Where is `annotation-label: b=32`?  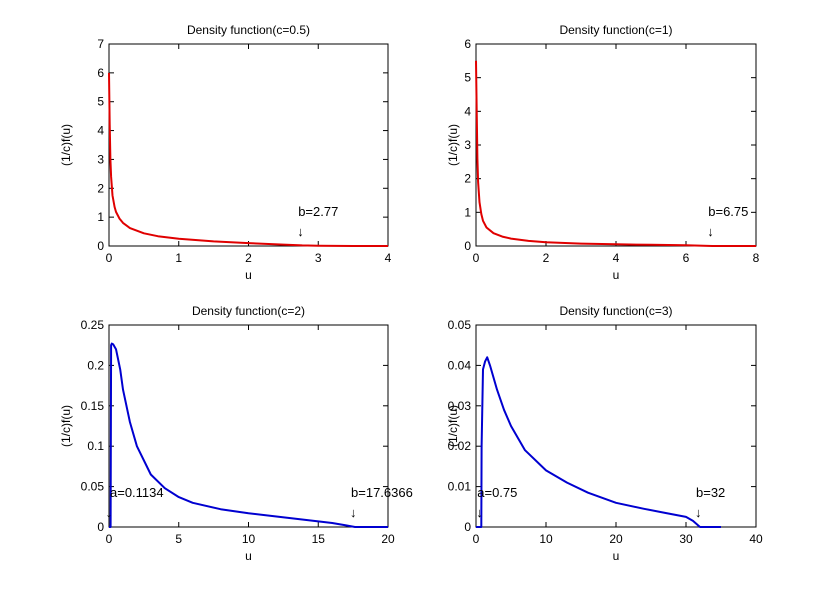
annotation-label: b=32 is located at coordinates (710, 492).